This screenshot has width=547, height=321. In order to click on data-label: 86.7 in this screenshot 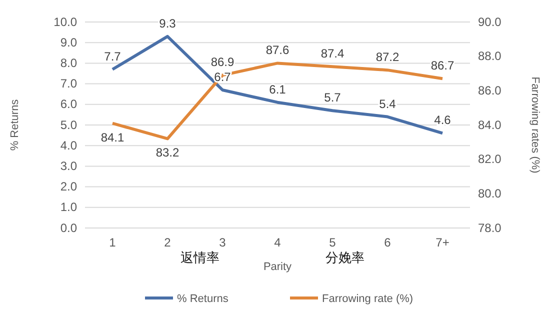, I will do `click(442, 65)`.